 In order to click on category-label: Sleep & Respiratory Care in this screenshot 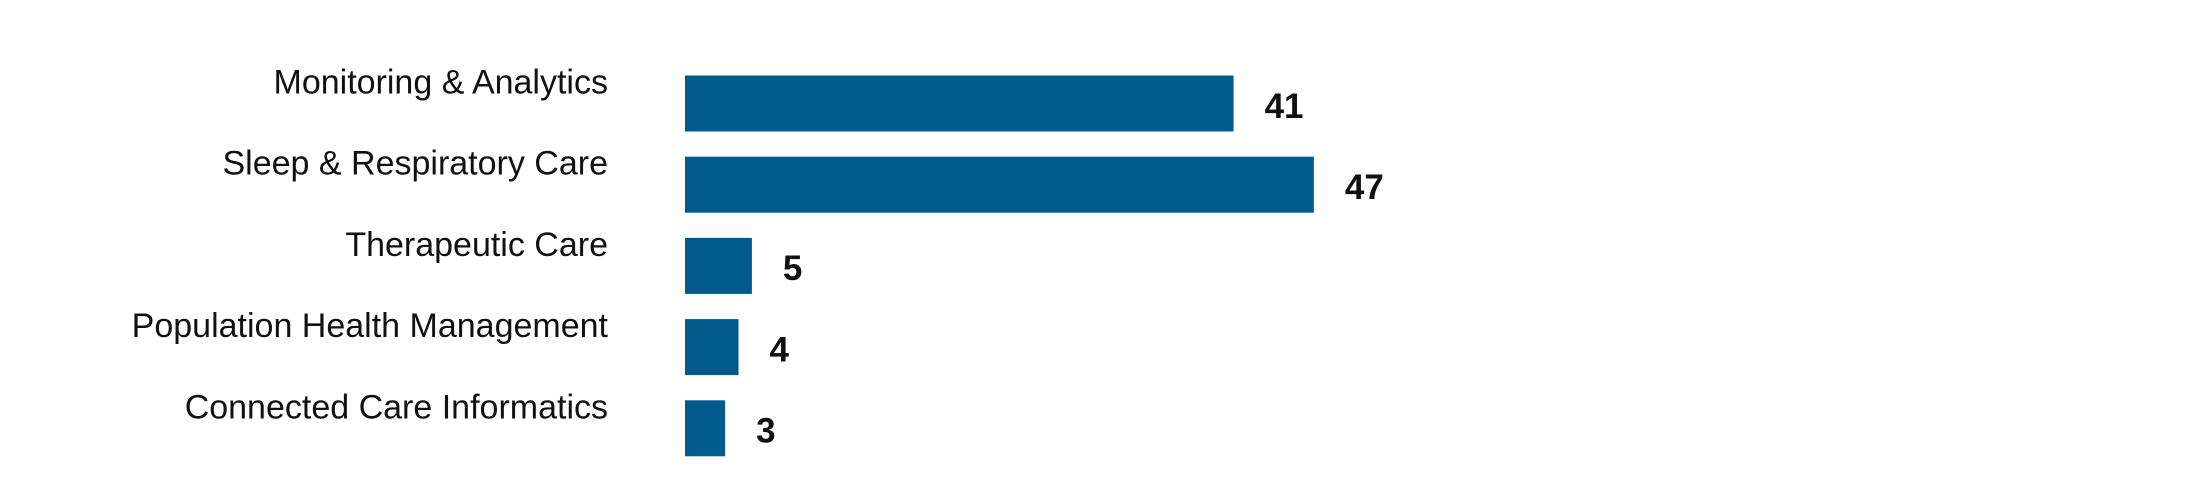, I will do `click(415, 164)`.